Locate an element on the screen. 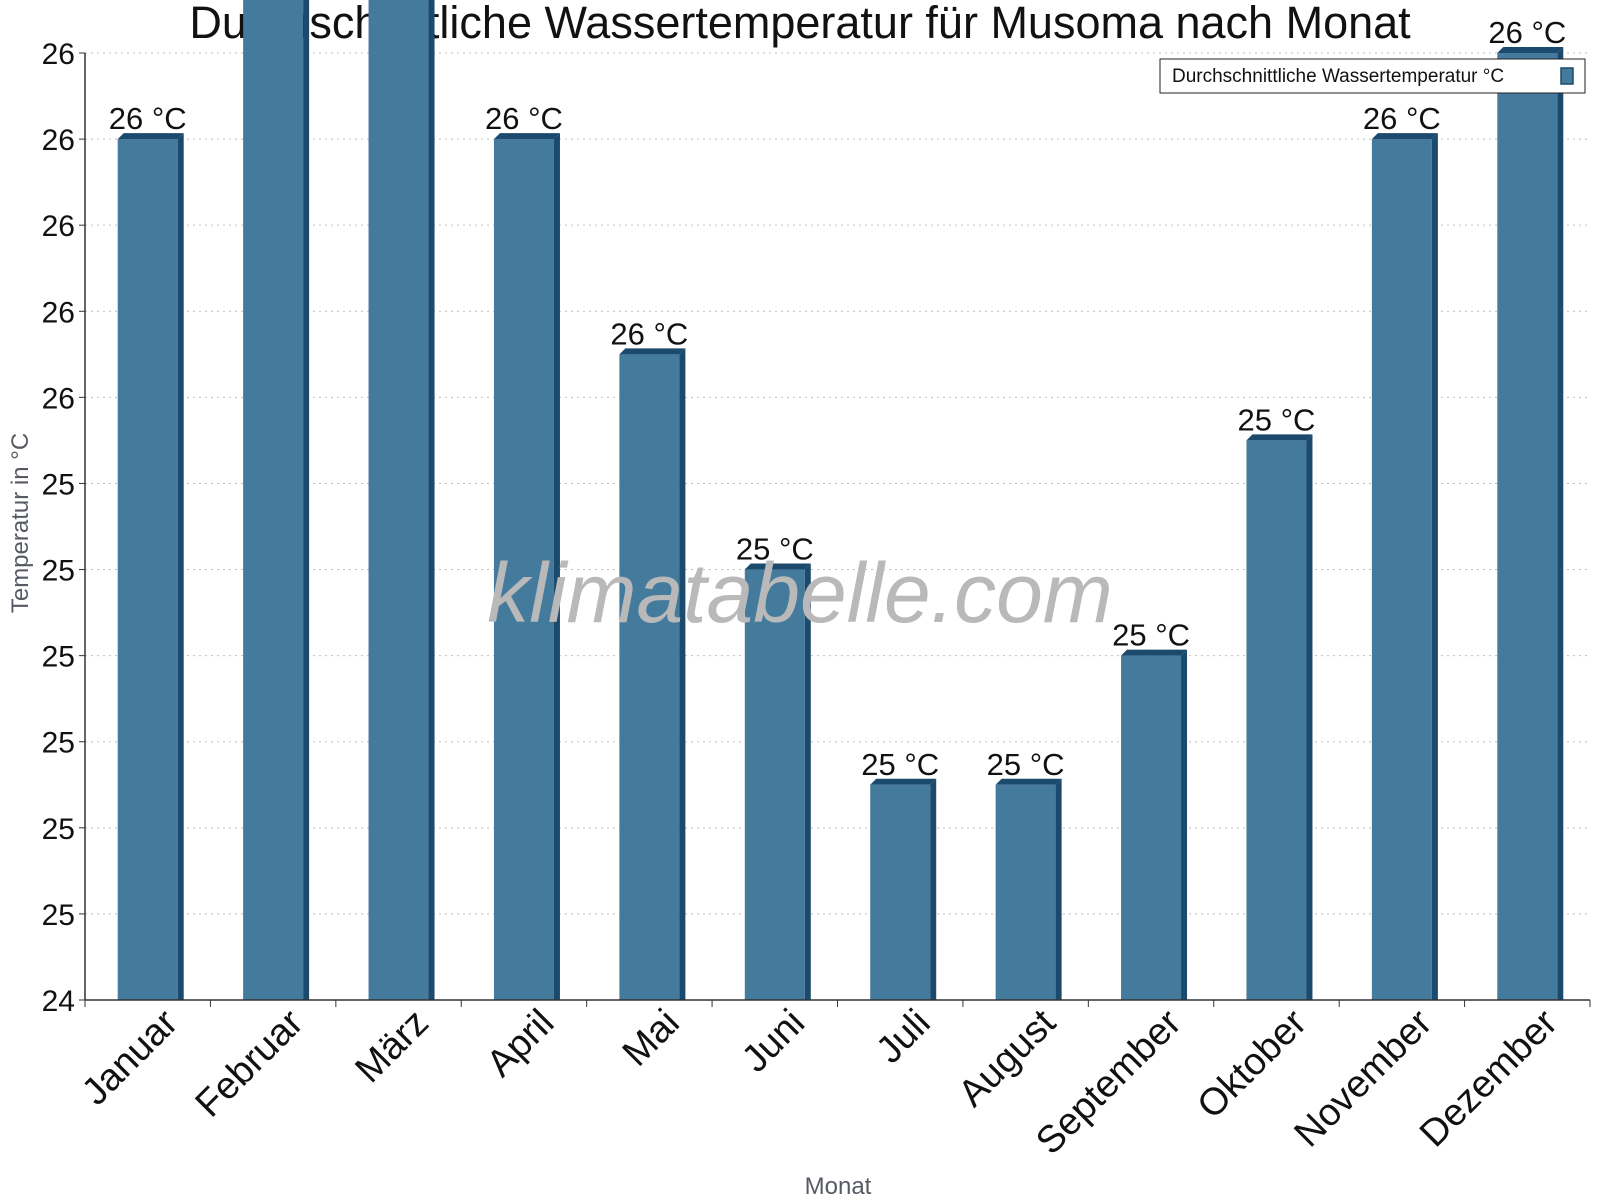 Image resolution: width=1600 pixels, height=1200 pixels. watermark: klimatabelle.com is located at coordinates (800, 593).